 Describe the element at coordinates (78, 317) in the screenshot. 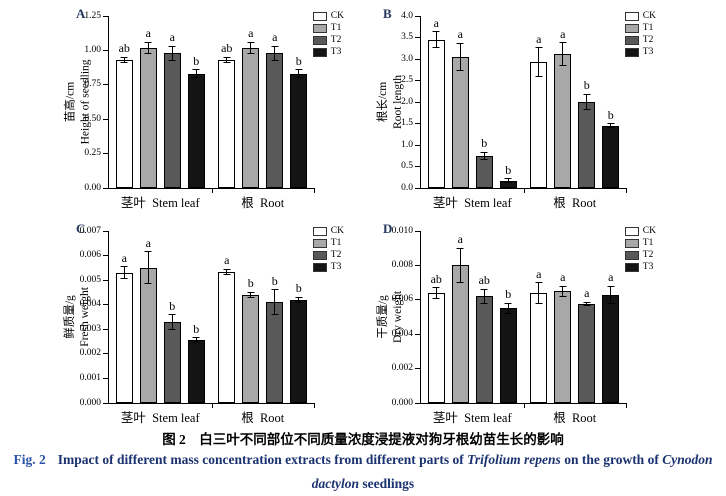

I see `y-axis-label-text: 鲜质量/g Fresh weight` at that location.